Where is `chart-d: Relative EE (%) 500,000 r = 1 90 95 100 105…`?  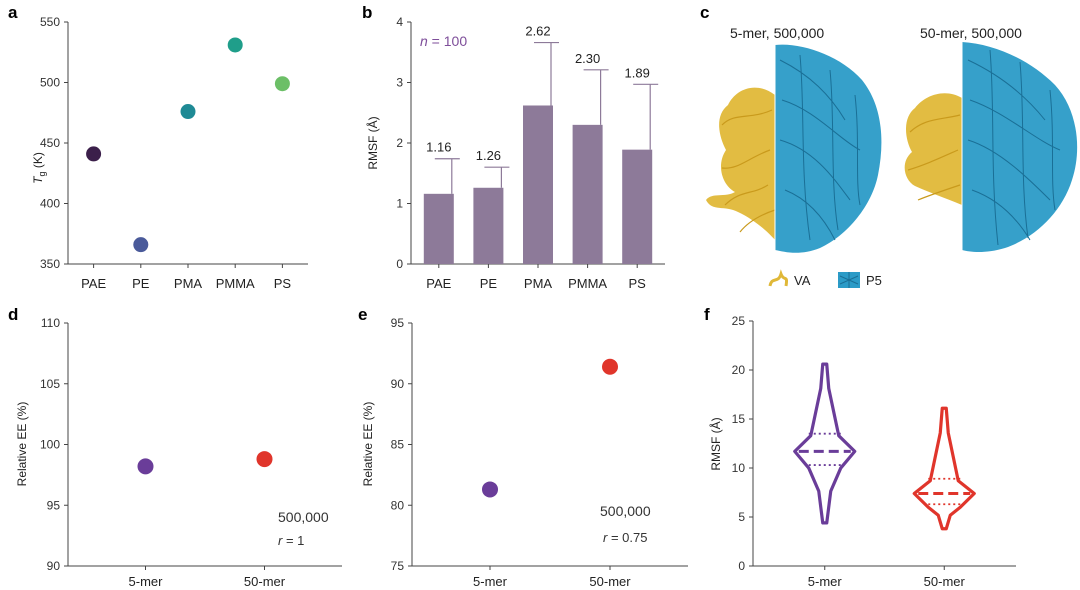 chart-d: Relative EE (%) 500,000 r = 1 90 95 100 105… is located at coordinates (178, 452).